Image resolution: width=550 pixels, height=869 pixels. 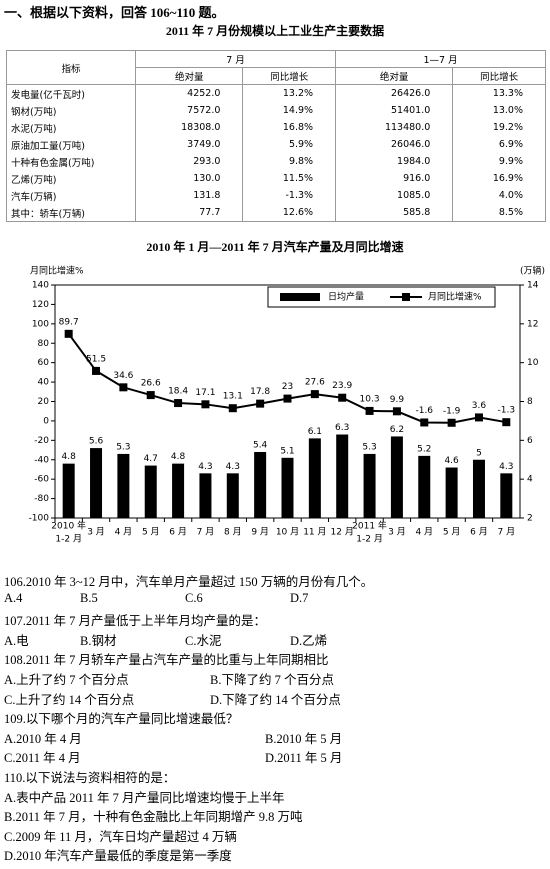 What do you see at coordinates (530, 402) in the screenshot?
I see `y2-tick-label: 8` at bounding box center [530, 402].